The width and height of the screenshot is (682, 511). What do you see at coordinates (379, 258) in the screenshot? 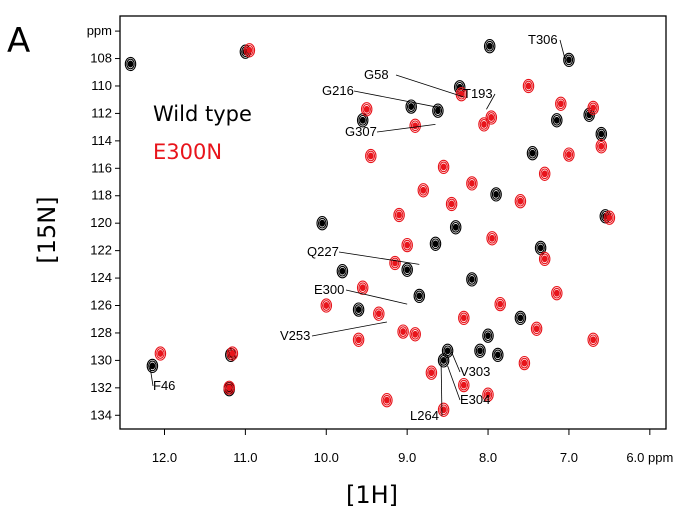
I see `leader-q227` at bounding box center [379, 258].